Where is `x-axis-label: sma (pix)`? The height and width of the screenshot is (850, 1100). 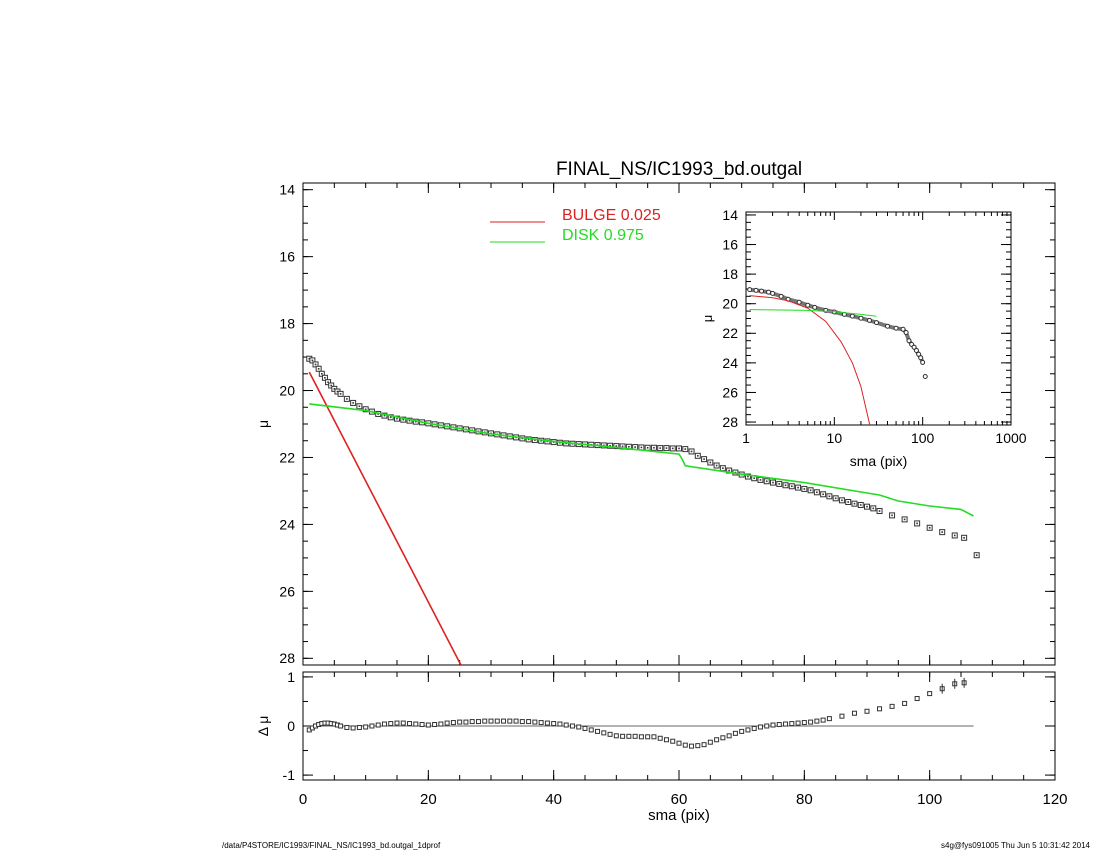
x-axis-label: sma (pix) is located at coordinates (679, 815).